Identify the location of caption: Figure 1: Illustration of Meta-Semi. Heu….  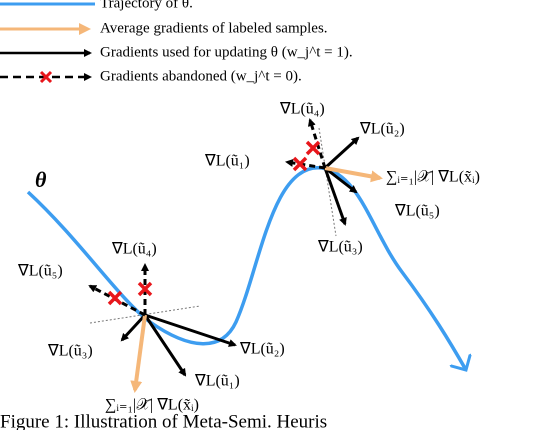
(163, 420).